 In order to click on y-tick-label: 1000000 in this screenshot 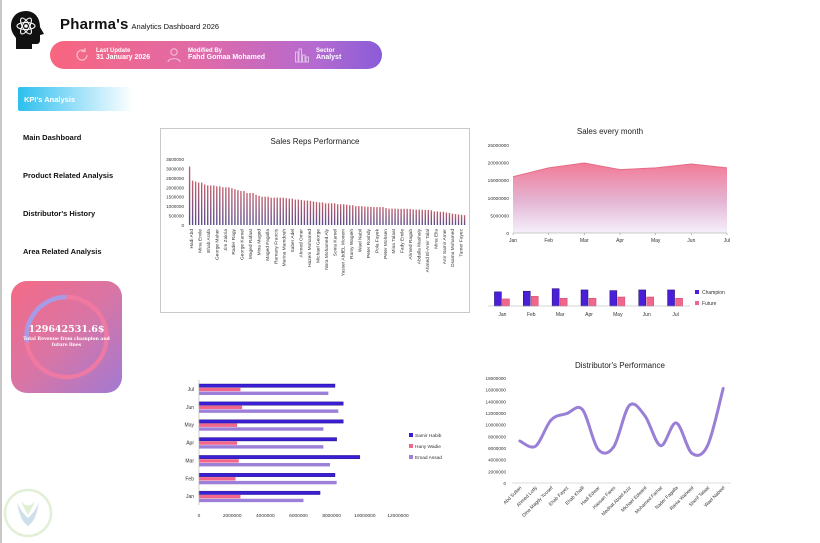, I will do `click(175, 206)`.